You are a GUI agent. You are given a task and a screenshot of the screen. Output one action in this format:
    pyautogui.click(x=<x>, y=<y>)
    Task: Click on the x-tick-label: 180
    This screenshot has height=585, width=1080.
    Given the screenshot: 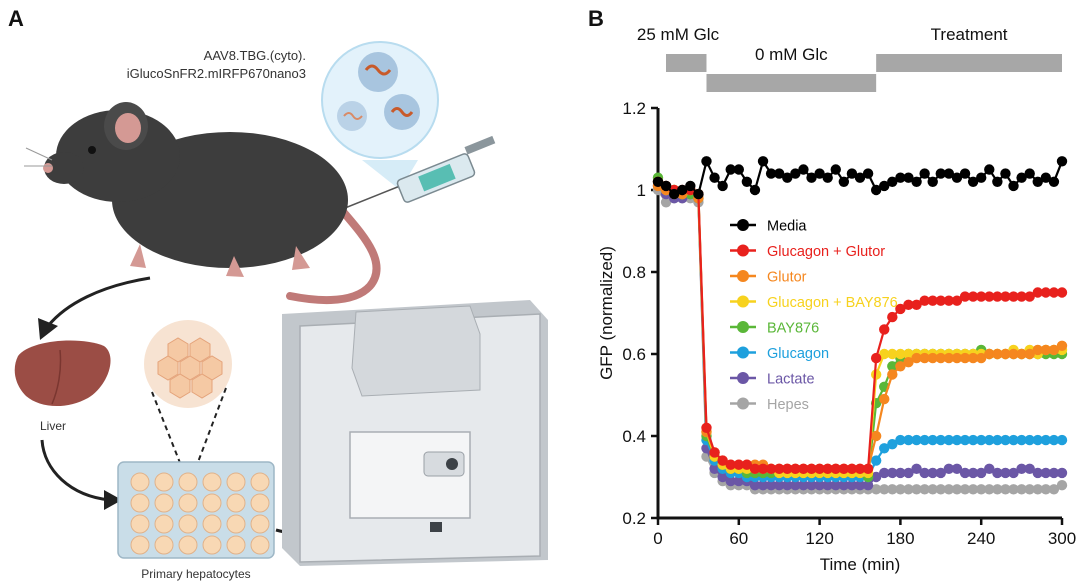 What is the action you would take?
    pyautogui.click(x=900, y=538)
    